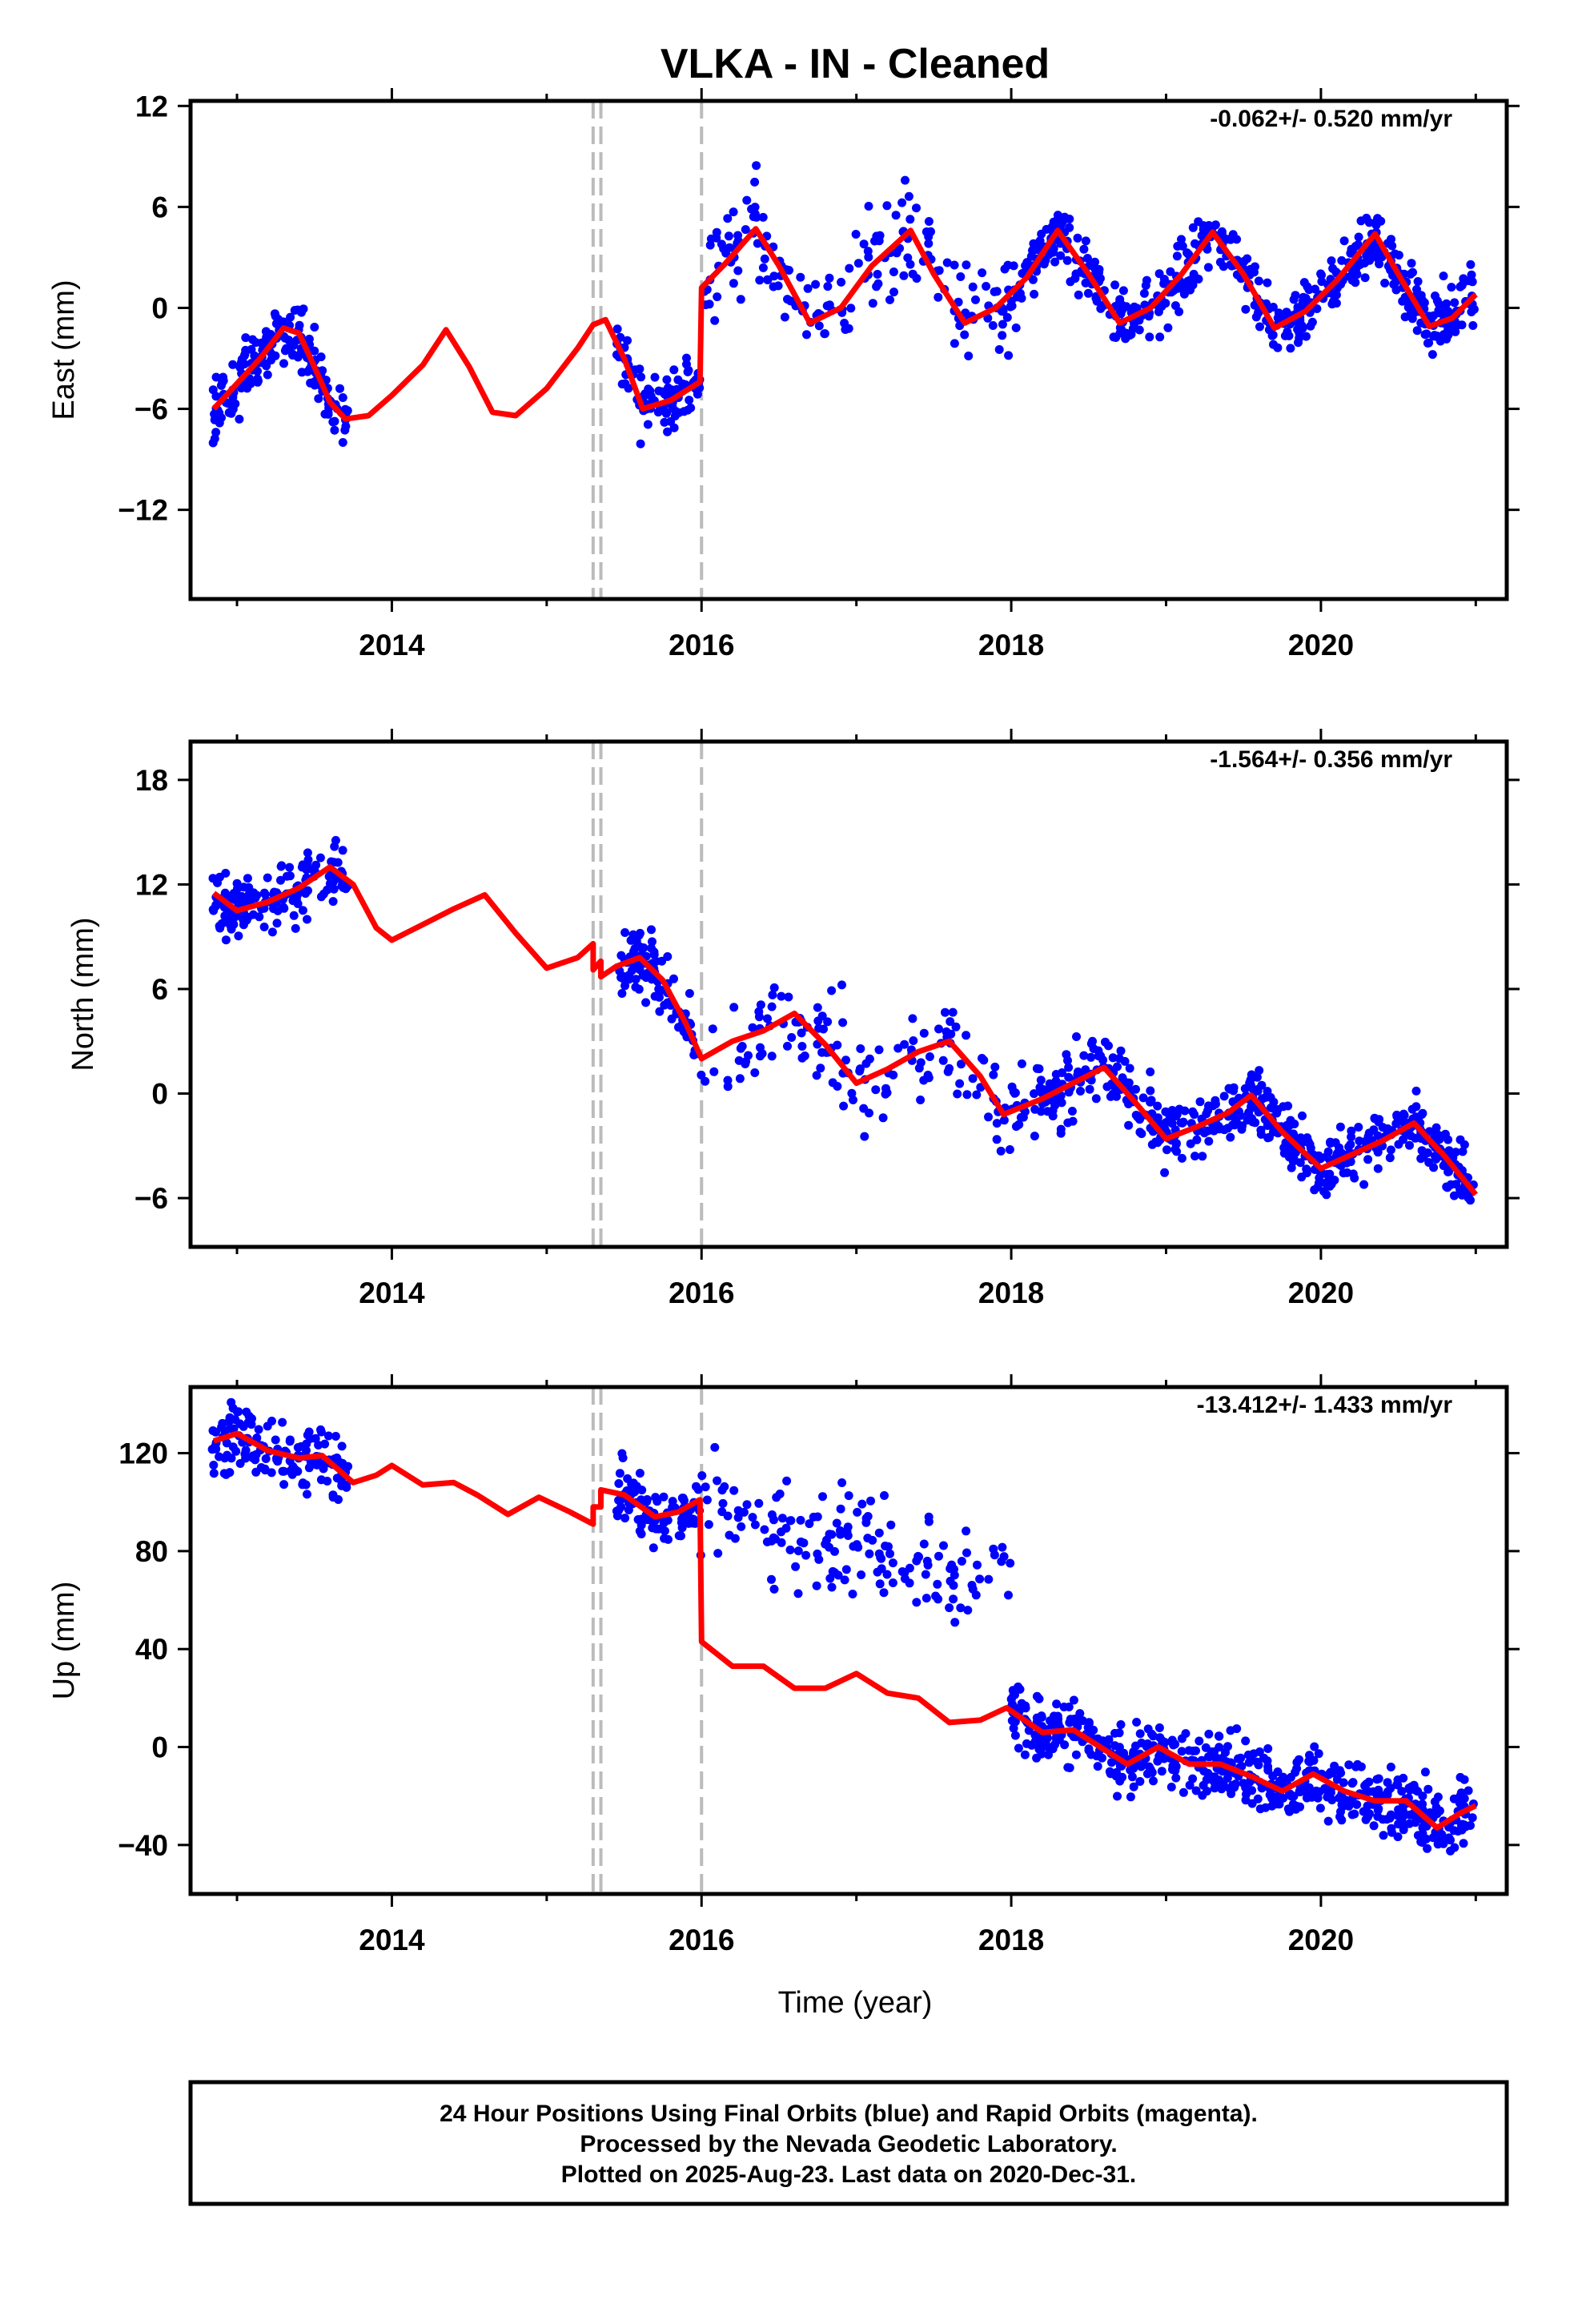  Describe the element at coordinates (151, 884) in the screenshot. I see `y-tick-label: 12` at that location.